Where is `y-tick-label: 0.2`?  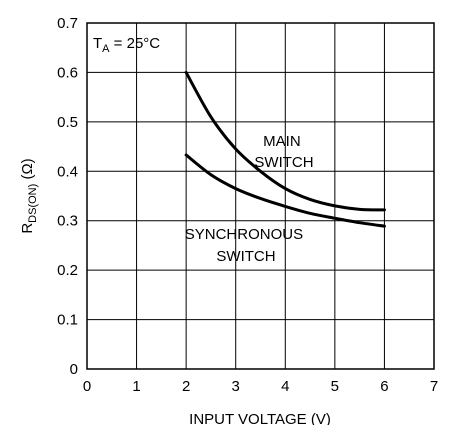
y-tick-label: 0.2 is located at coordinates (67, 270).